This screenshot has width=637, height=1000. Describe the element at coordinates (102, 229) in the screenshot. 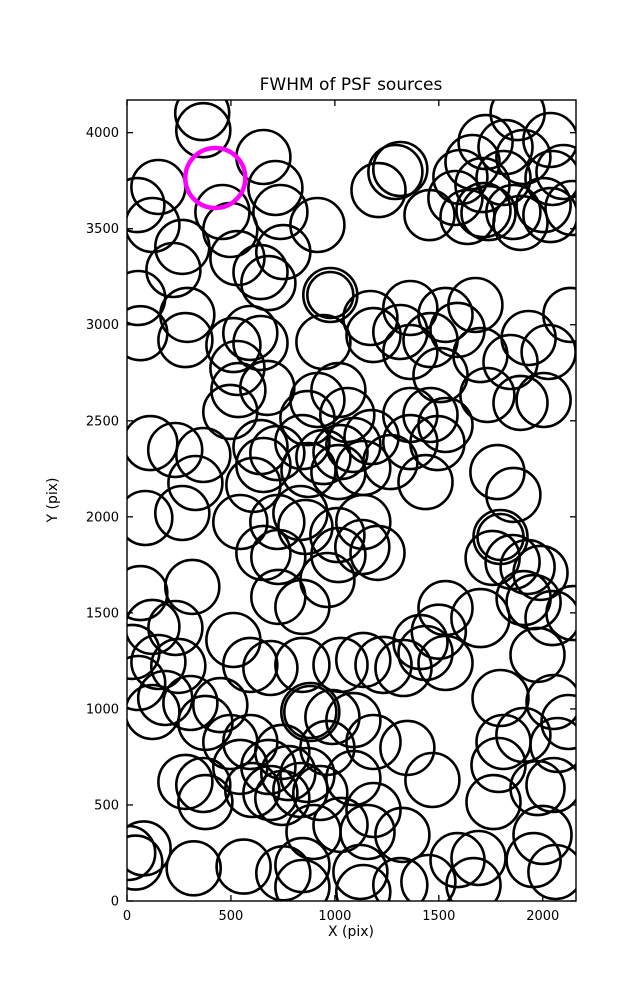

I see `y-tick-label: 3500` at that location.